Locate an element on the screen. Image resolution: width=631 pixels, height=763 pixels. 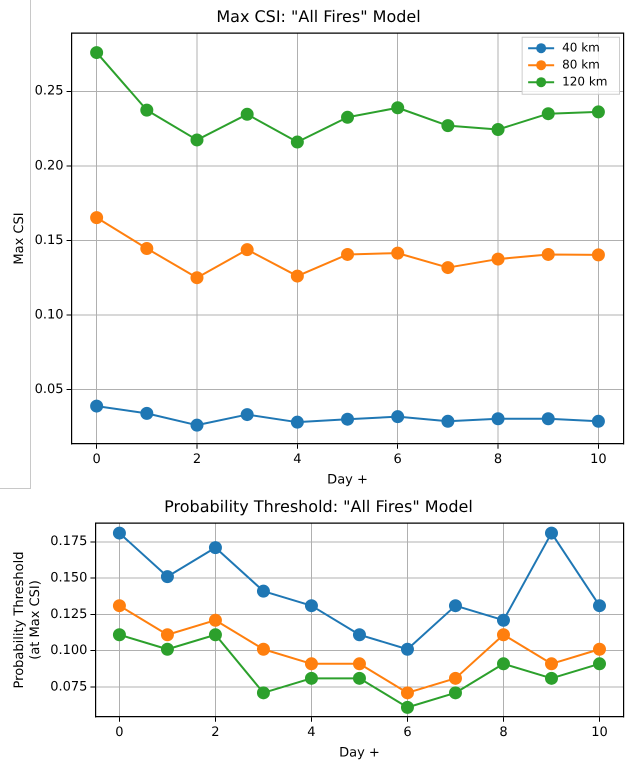
y-tick-label: 0.25 is located at coordinates (49, 91).